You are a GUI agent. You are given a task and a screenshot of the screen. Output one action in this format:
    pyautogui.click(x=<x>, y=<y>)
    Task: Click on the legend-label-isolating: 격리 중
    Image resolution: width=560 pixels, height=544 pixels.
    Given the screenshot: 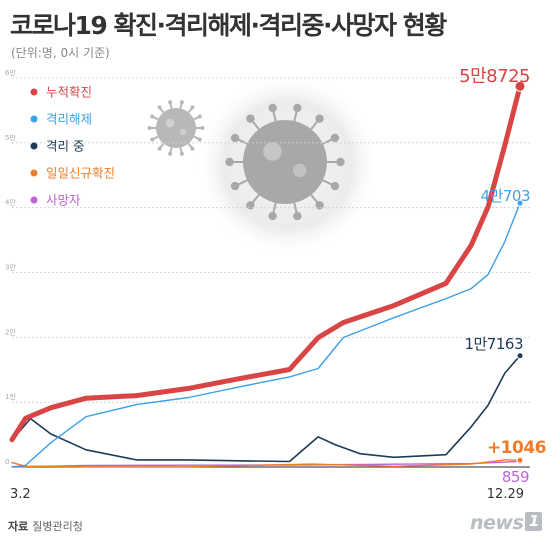 What is the action you would take?
    pyautogui.click(x=65, y=146)
    